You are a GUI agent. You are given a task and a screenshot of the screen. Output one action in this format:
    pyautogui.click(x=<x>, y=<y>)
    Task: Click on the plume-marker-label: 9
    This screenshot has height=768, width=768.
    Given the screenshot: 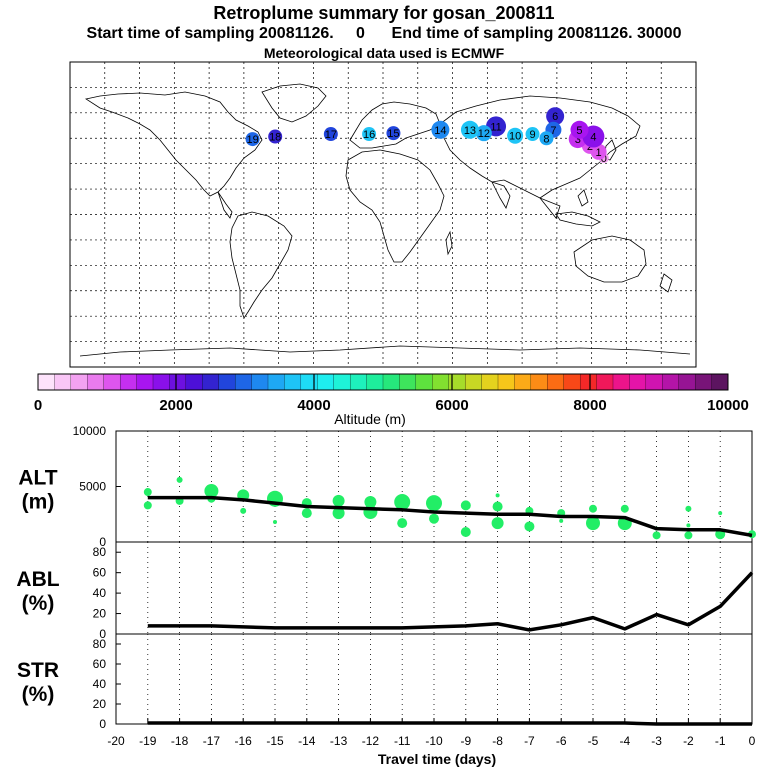 What is the action you would take?
    pyautogui.click(x=532, y=135)
    